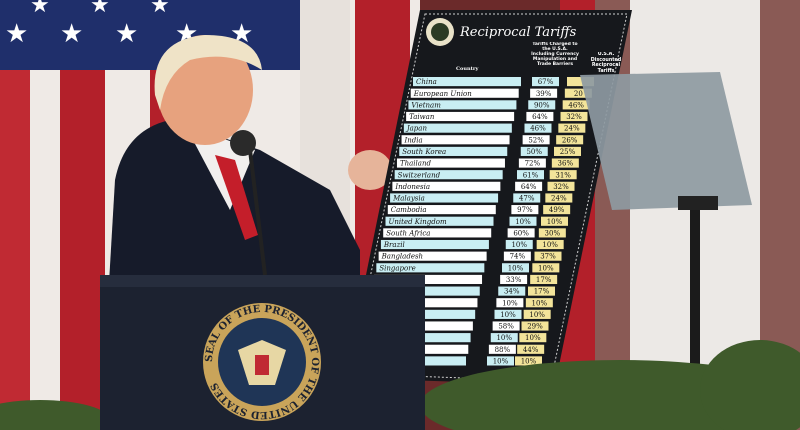 This screenshot has width=800, height=430. I want to click on country-name: Malaysia, so click(408, 199).